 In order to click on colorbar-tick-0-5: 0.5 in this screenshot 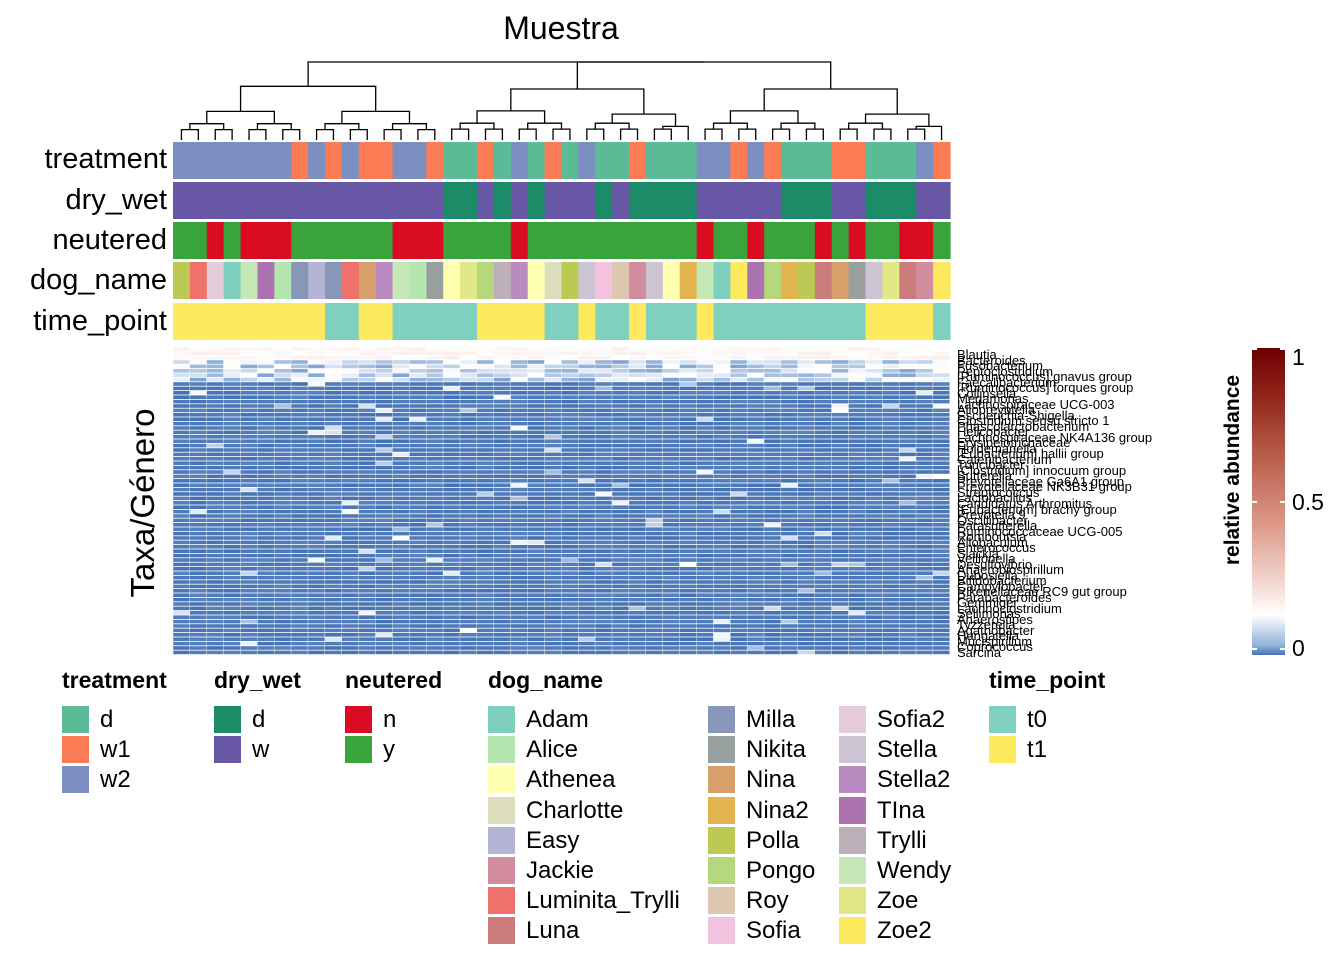, I will do `click(1308, 502)`.